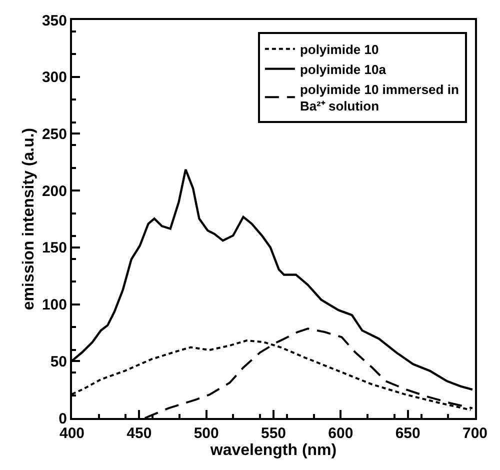  I want to click on y-tick-label: 200, so click(54, 191).